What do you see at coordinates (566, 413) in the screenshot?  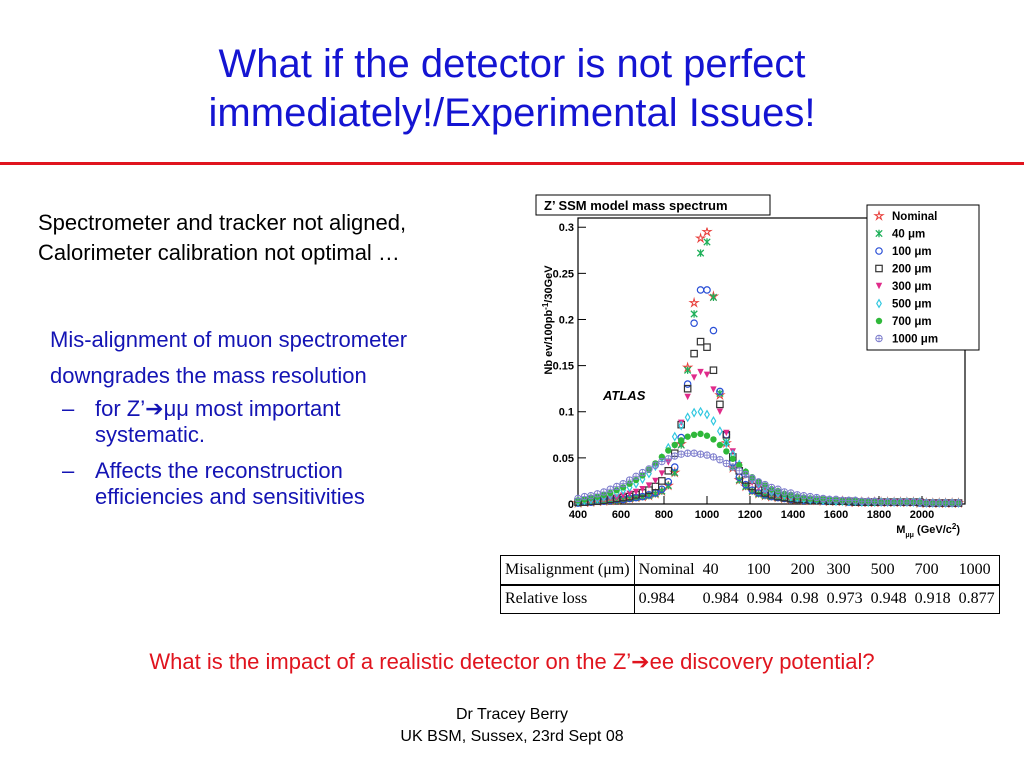 I see `y-tick-label: 0.1` at bounding box center [566, 413].